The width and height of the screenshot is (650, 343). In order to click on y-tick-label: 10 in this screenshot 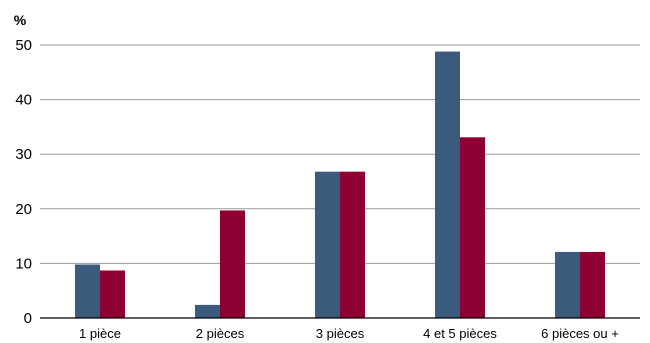, I will do `click(23, 263)`.